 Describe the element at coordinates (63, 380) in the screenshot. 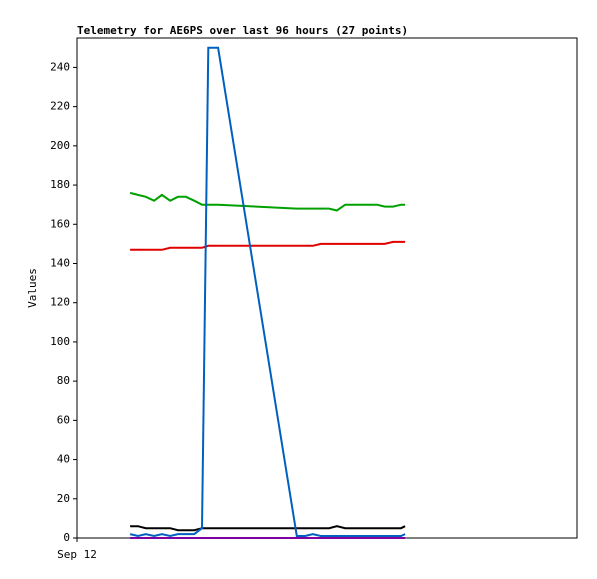

I see `y-tick-label: 80` at that location.